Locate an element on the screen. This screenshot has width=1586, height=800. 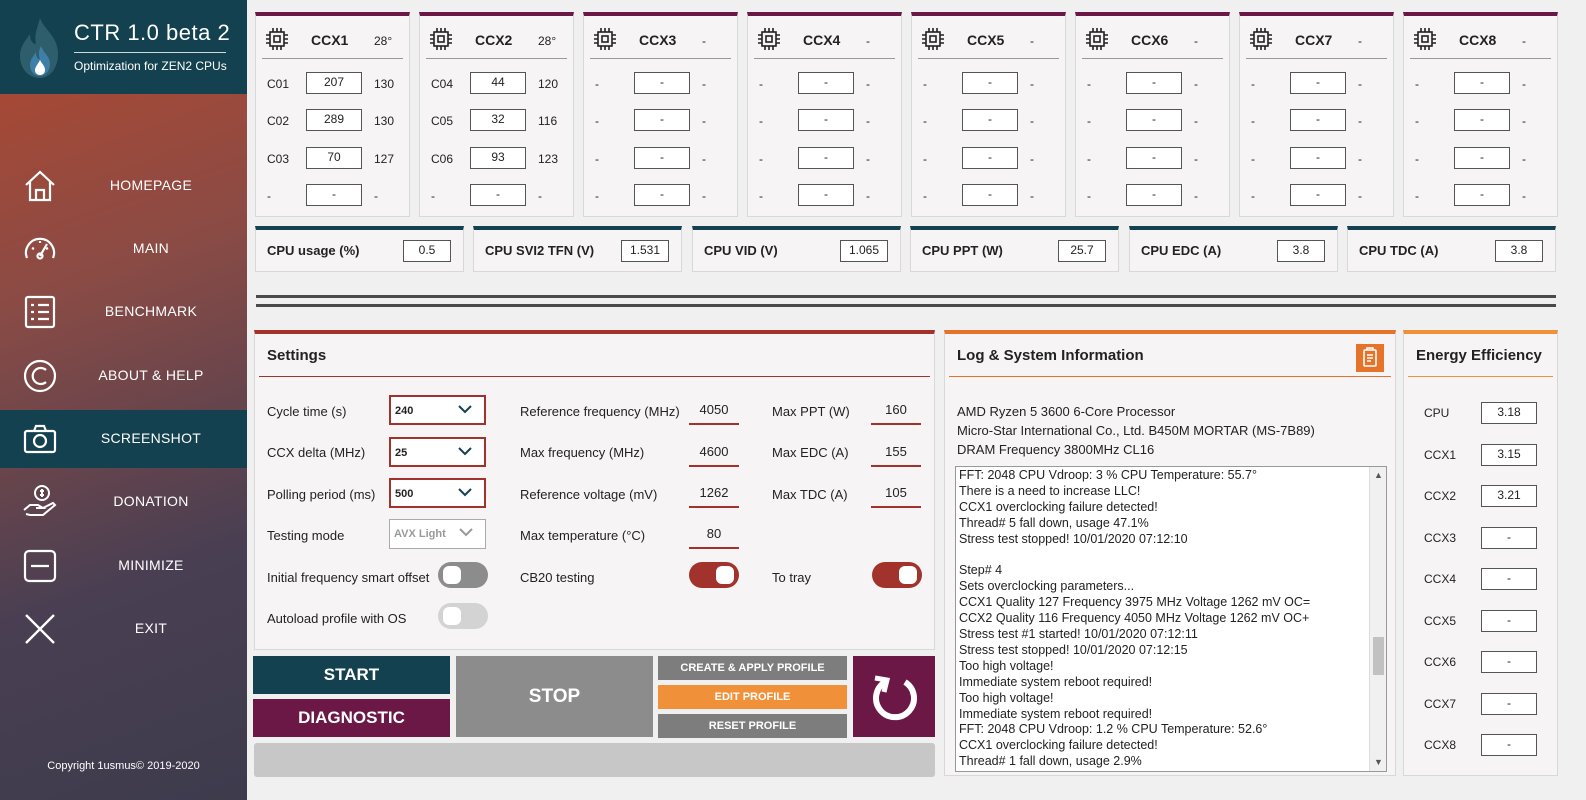
nav-about-help: ABOUT & HELP is located at coordinates (123, 376).